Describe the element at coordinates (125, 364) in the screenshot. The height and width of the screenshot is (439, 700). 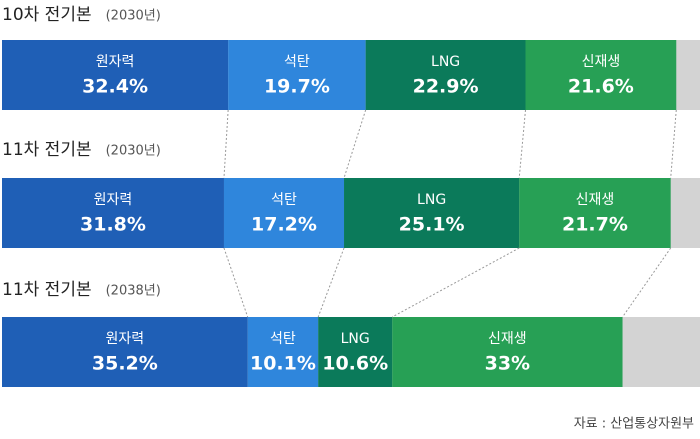
I see `segment-value: 35.2%` at that location.